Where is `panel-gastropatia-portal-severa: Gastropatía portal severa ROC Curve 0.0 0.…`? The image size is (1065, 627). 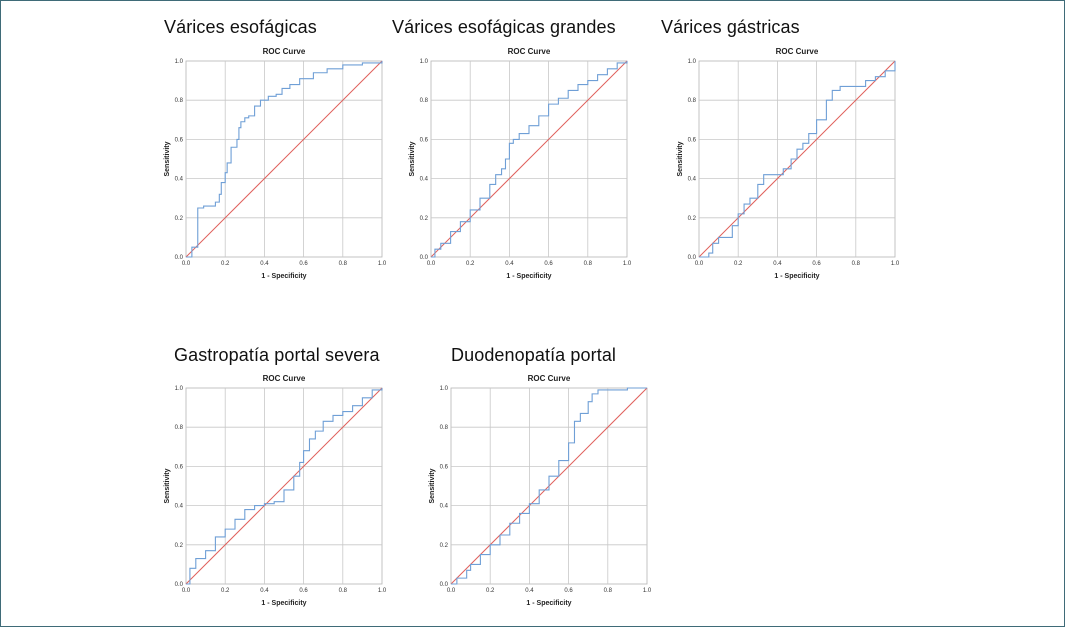 panel-gastropatia-portal-severa: Gastropatía portal severa ROC Curve 0.0 0.… is located at coordinates (292, 472).